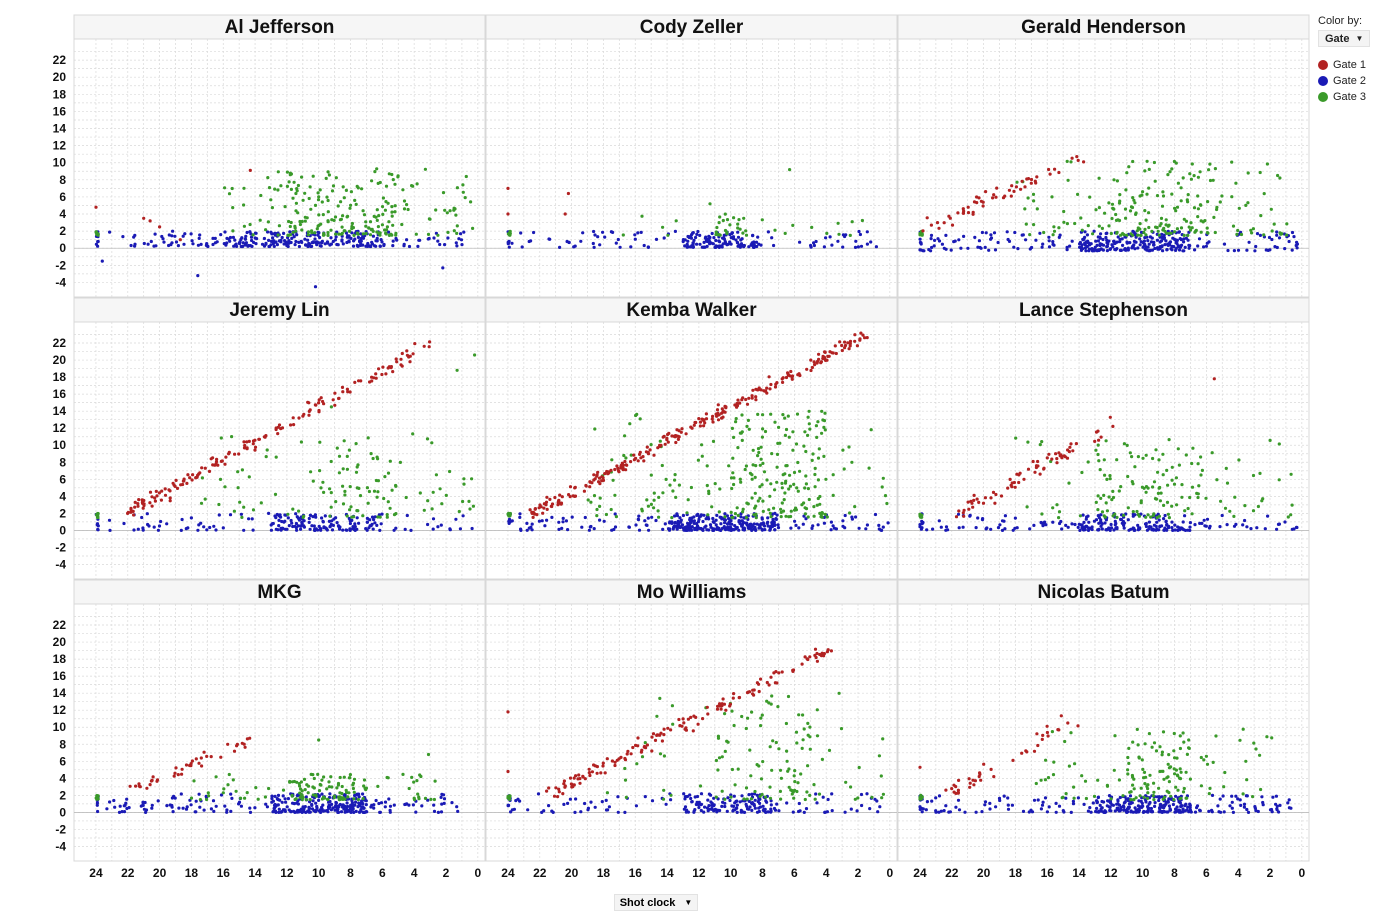  What do you see at coordinates (60, 343) in the screenshot?
I see `y-tick-label: 22` at bounding box center [60, 343].